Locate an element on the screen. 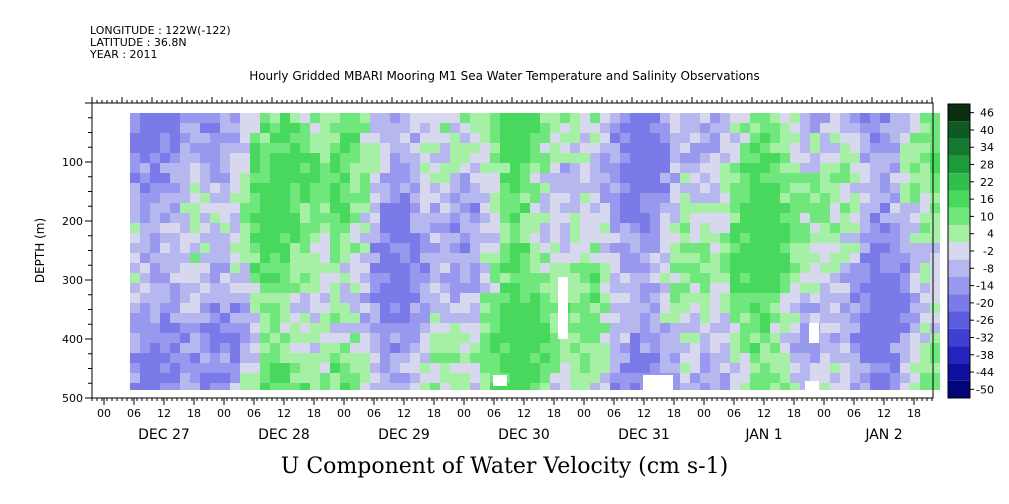 The height and width of the screenshot is (504, 1009). colorbar-label: 4 is located at coordinates (990, 234).